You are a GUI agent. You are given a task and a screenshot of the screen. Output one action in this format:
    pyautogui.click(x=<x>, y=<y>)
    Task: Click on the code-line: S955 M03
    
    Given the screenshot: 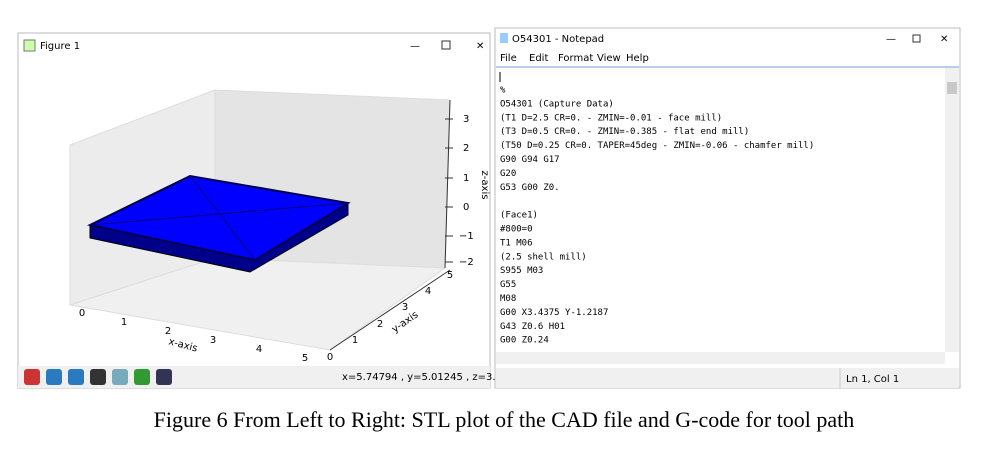 What is the action you would take?
    pyautogui.click(x=521, y=271)
    